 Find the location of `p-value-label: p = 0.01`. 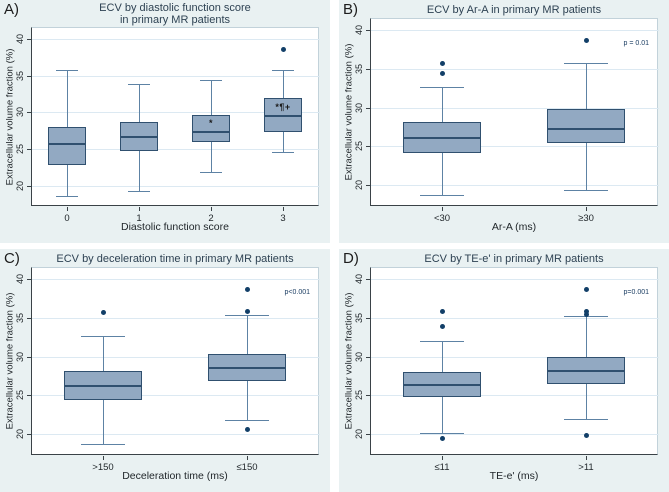

p-value-label: p = 0.01 is located at coordinates (636, 43).